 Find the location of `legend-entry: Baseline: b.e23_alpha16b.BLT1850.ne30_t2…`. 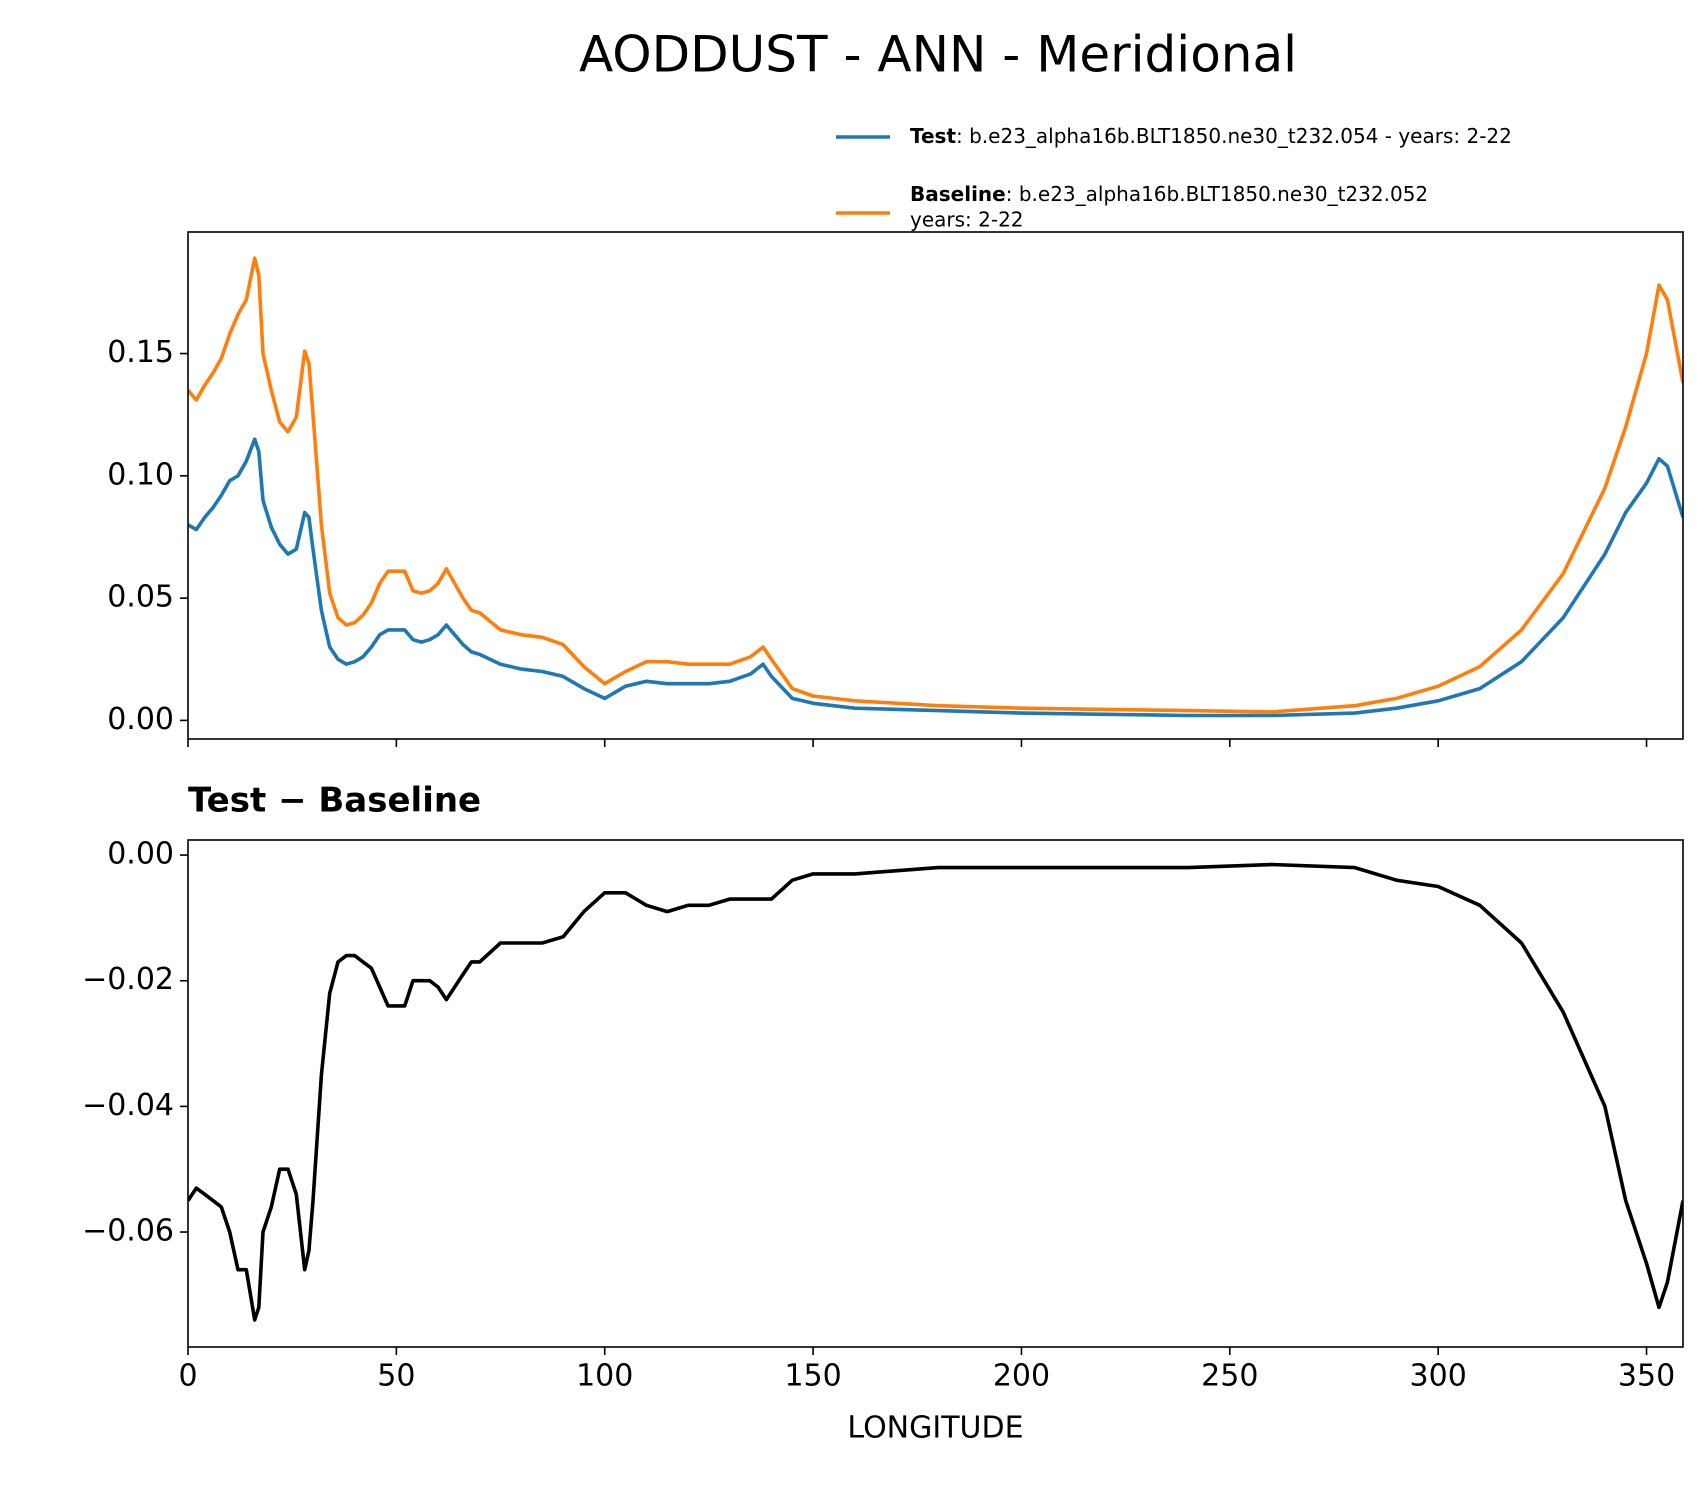

legend-entry: Baseline: b.e23_alpha16b.BLT1850.ne30_t2… is located at coordinates (1169, 194).